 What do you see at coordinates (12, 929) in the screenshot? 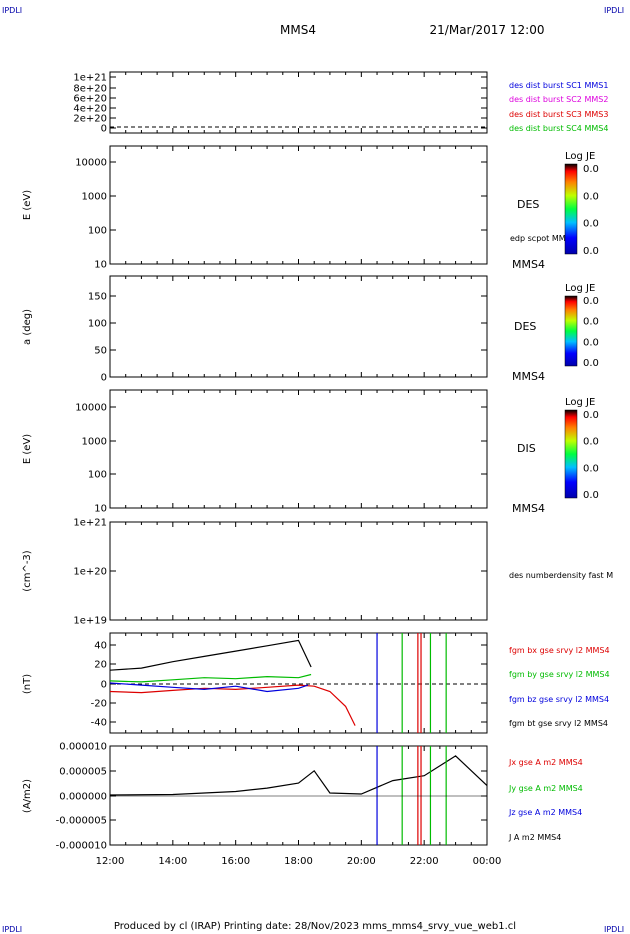
I see `corner-label-bl: IPDLI` at bounding box center [12, 929].